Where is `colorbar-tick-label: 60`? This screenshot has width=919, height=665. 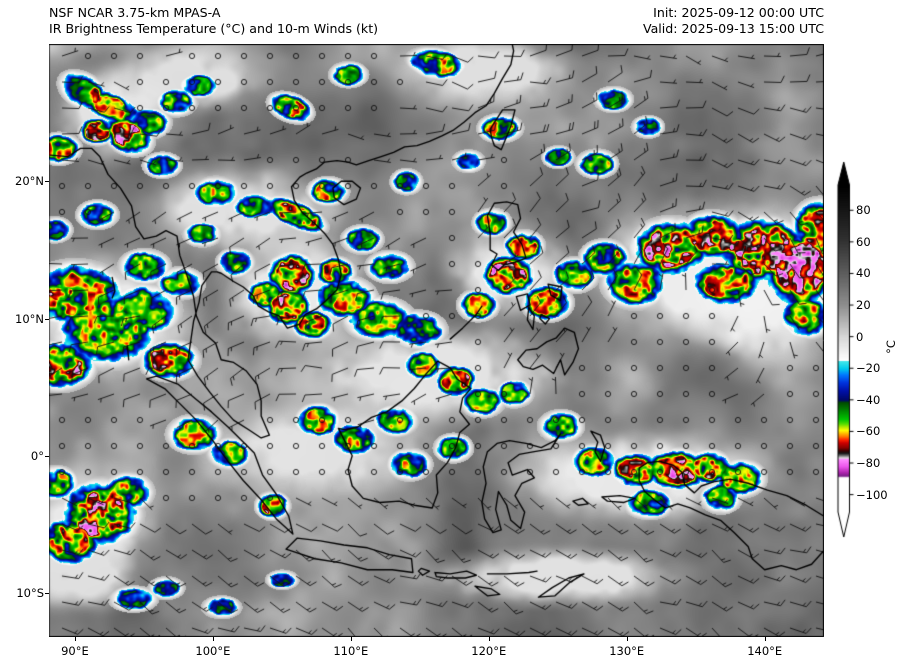 colorbar-tick-label: 60 is located at coordinates (863, 241).